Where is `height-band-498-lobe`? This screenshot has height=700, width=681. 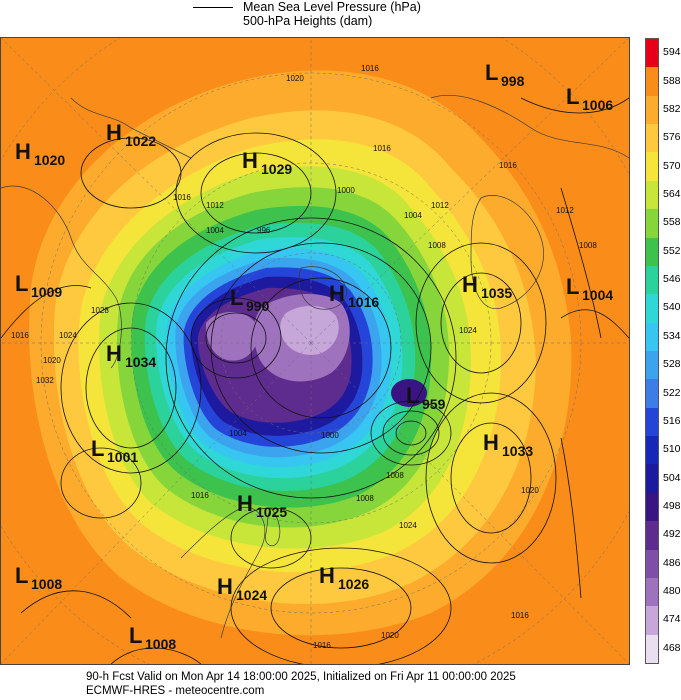 height-band-498-lobe is located at coordinates (409, 393).